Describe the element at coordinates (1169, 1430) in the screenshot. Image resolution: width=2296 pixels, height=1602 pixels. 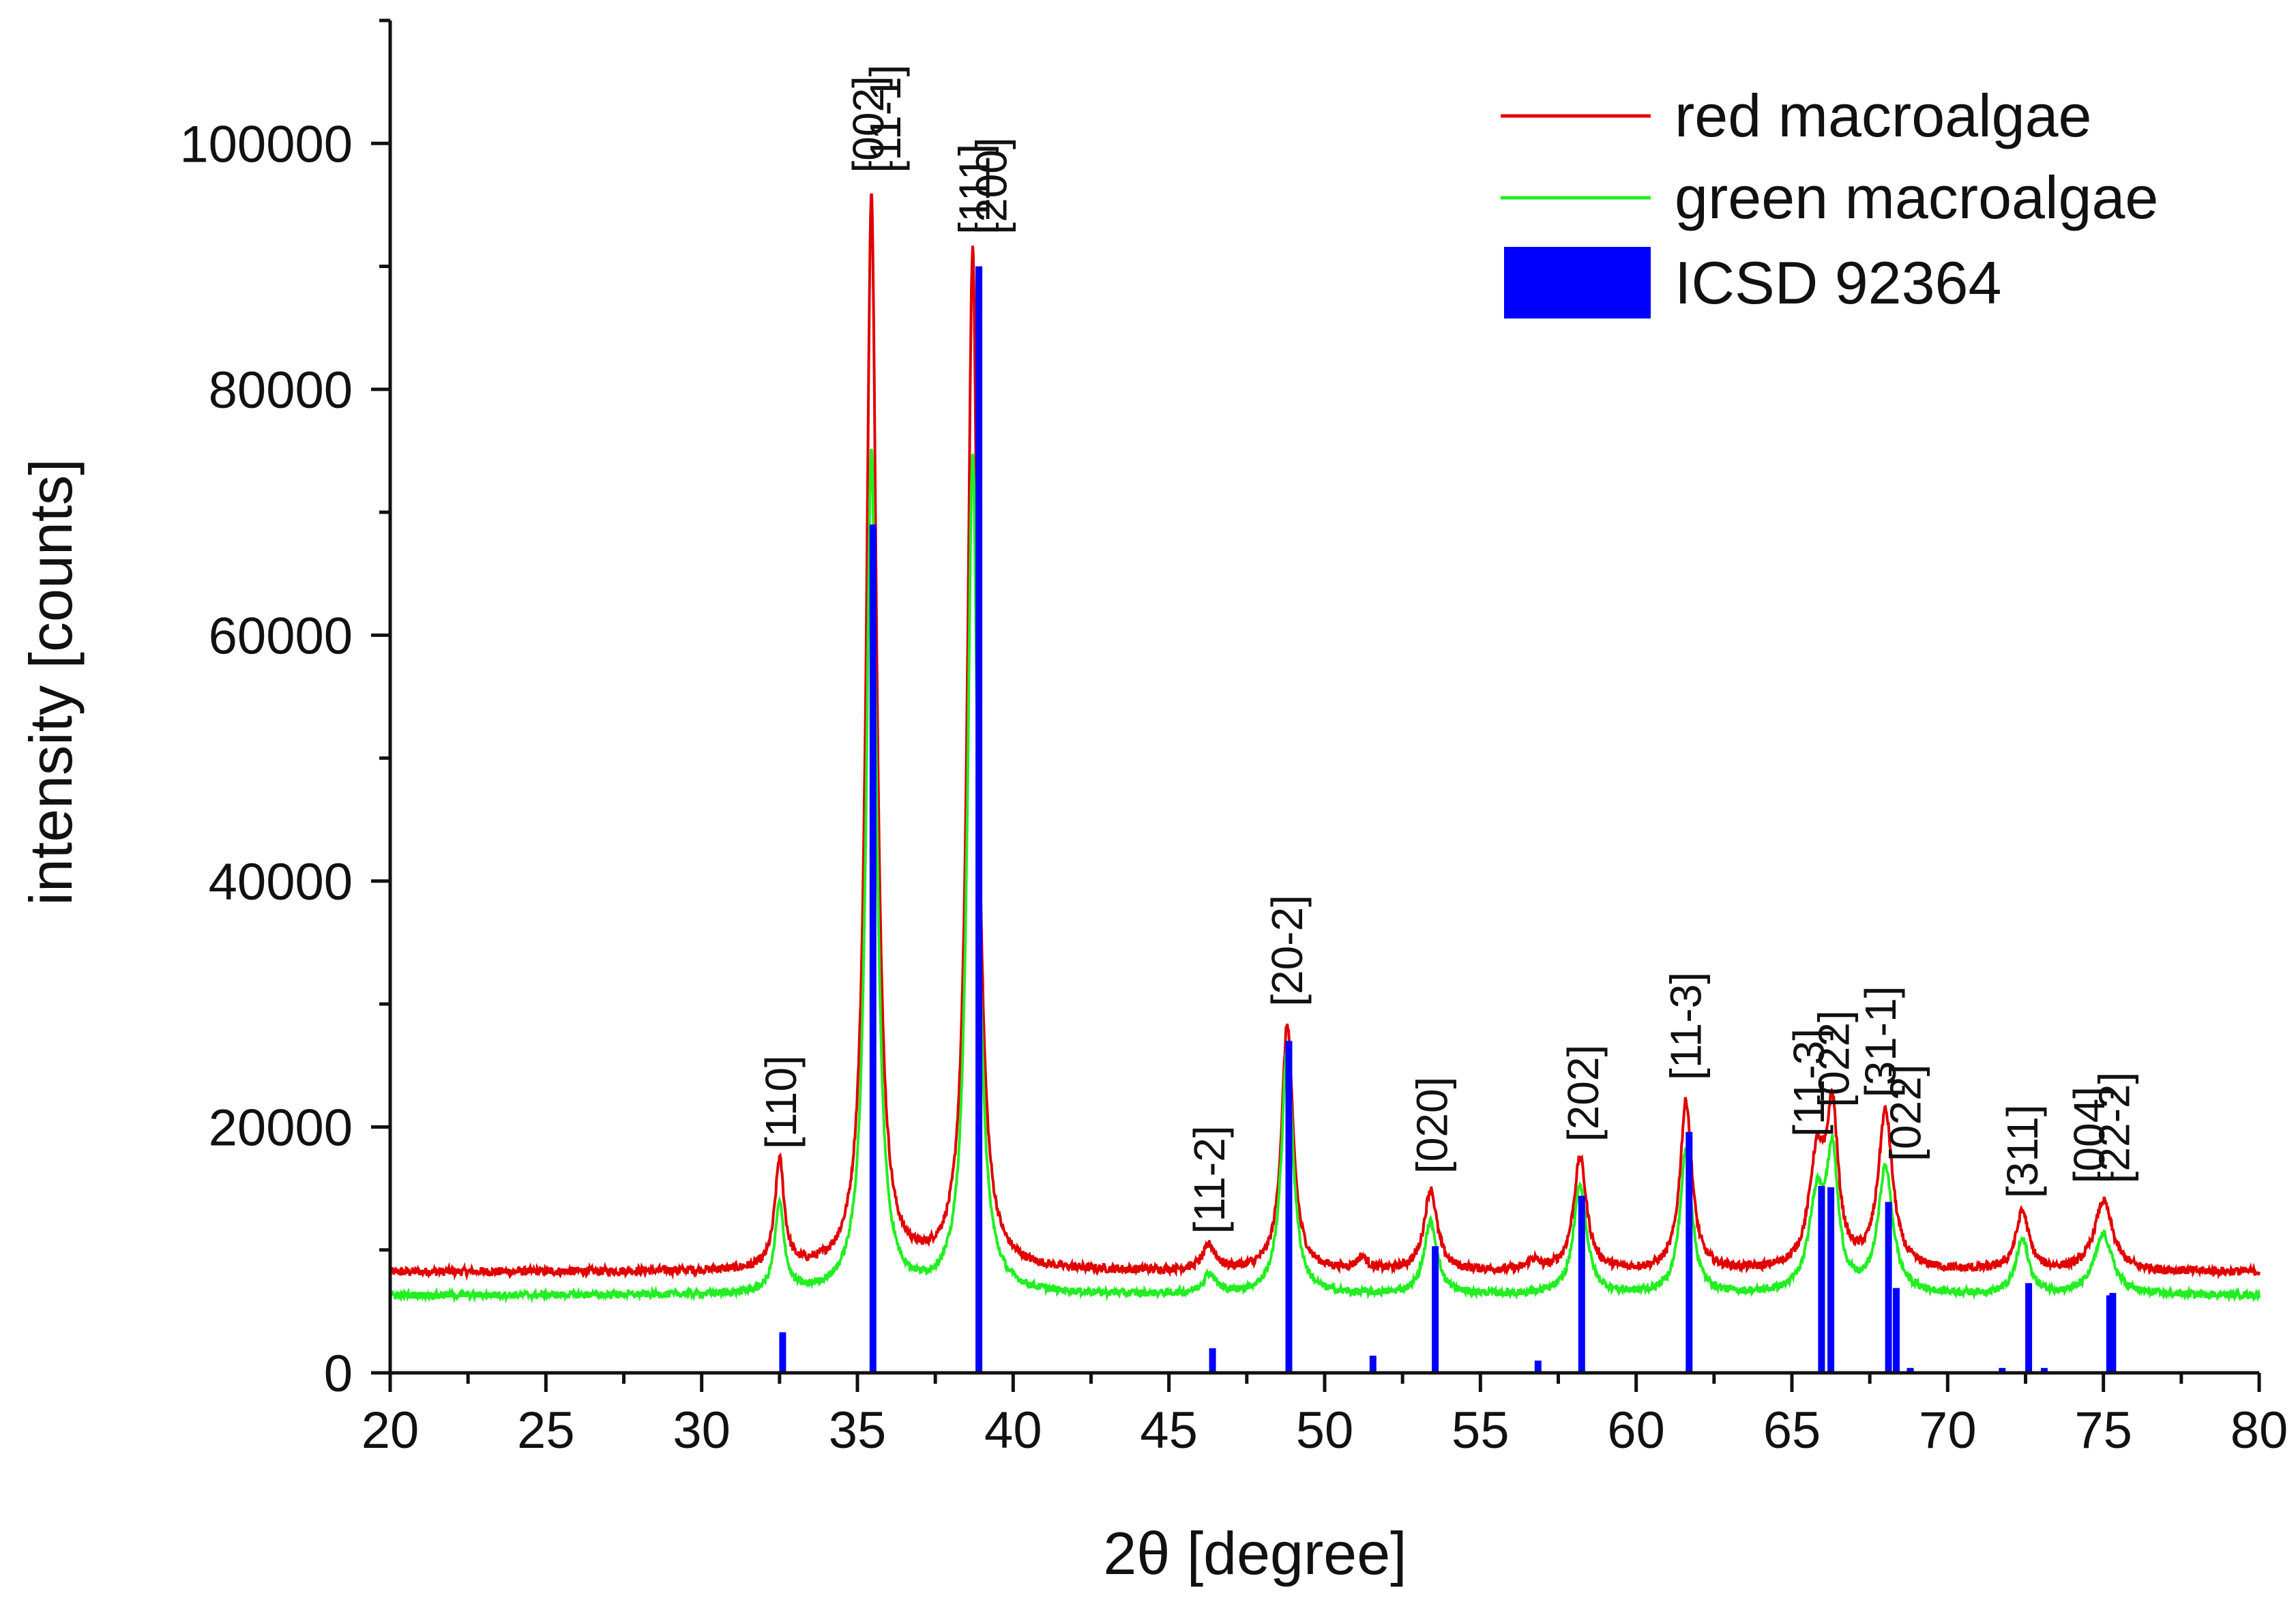
I see `x-tick-label: 45` at that location.